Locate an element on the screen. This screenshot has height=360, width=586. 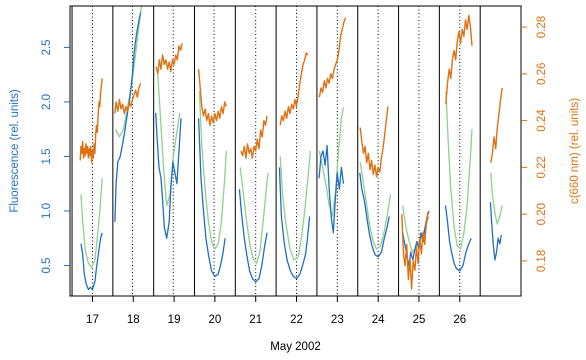
y-left-tick-label-4: 2.5 is located at coordinates (47, 47).